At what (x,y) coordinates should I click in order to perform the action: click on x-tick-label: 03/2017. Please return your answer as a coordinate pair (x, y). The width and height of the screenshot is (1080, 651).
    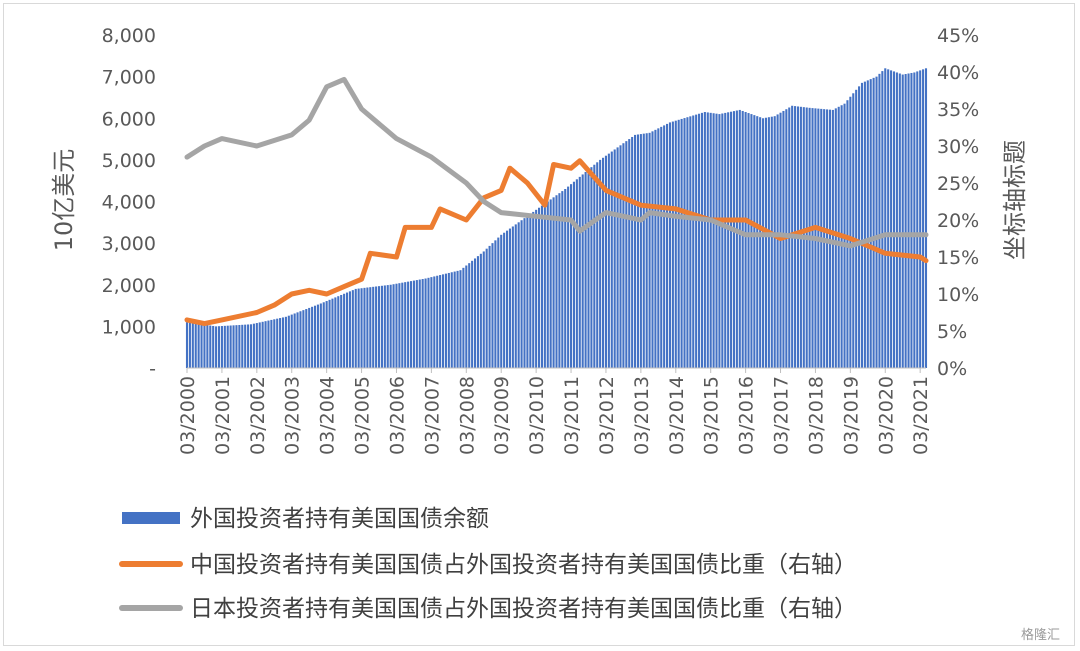
    Looking at the image, I should click on (782, 415).